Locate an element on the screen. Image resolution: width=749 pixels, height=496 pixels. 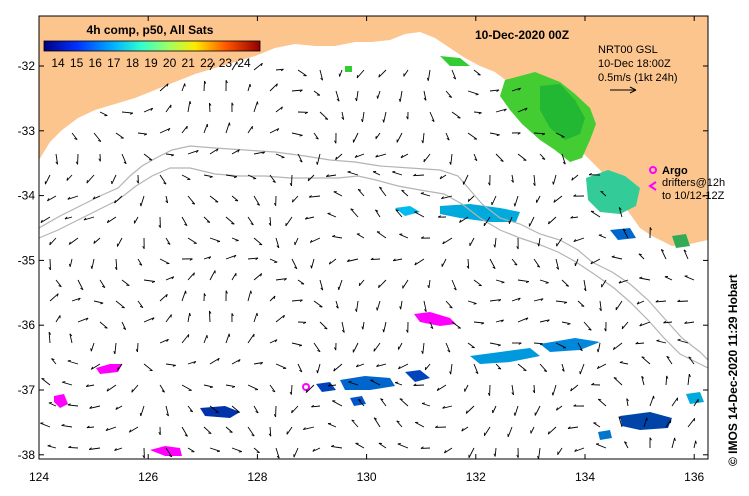
x-tick-label: 124 is located at coordinates (39, 477).